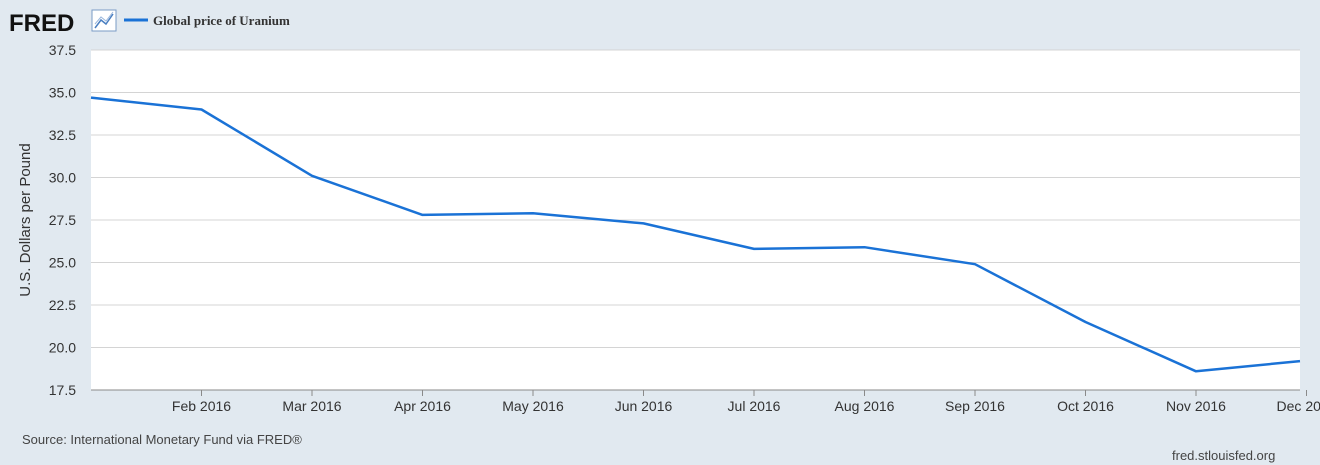 The image size is (1320, 465). What do you see at coordinates (1085, 406) in the screenshot?
I see `x-tick-label: Oct 2016` at bounding box center [1085, 406].